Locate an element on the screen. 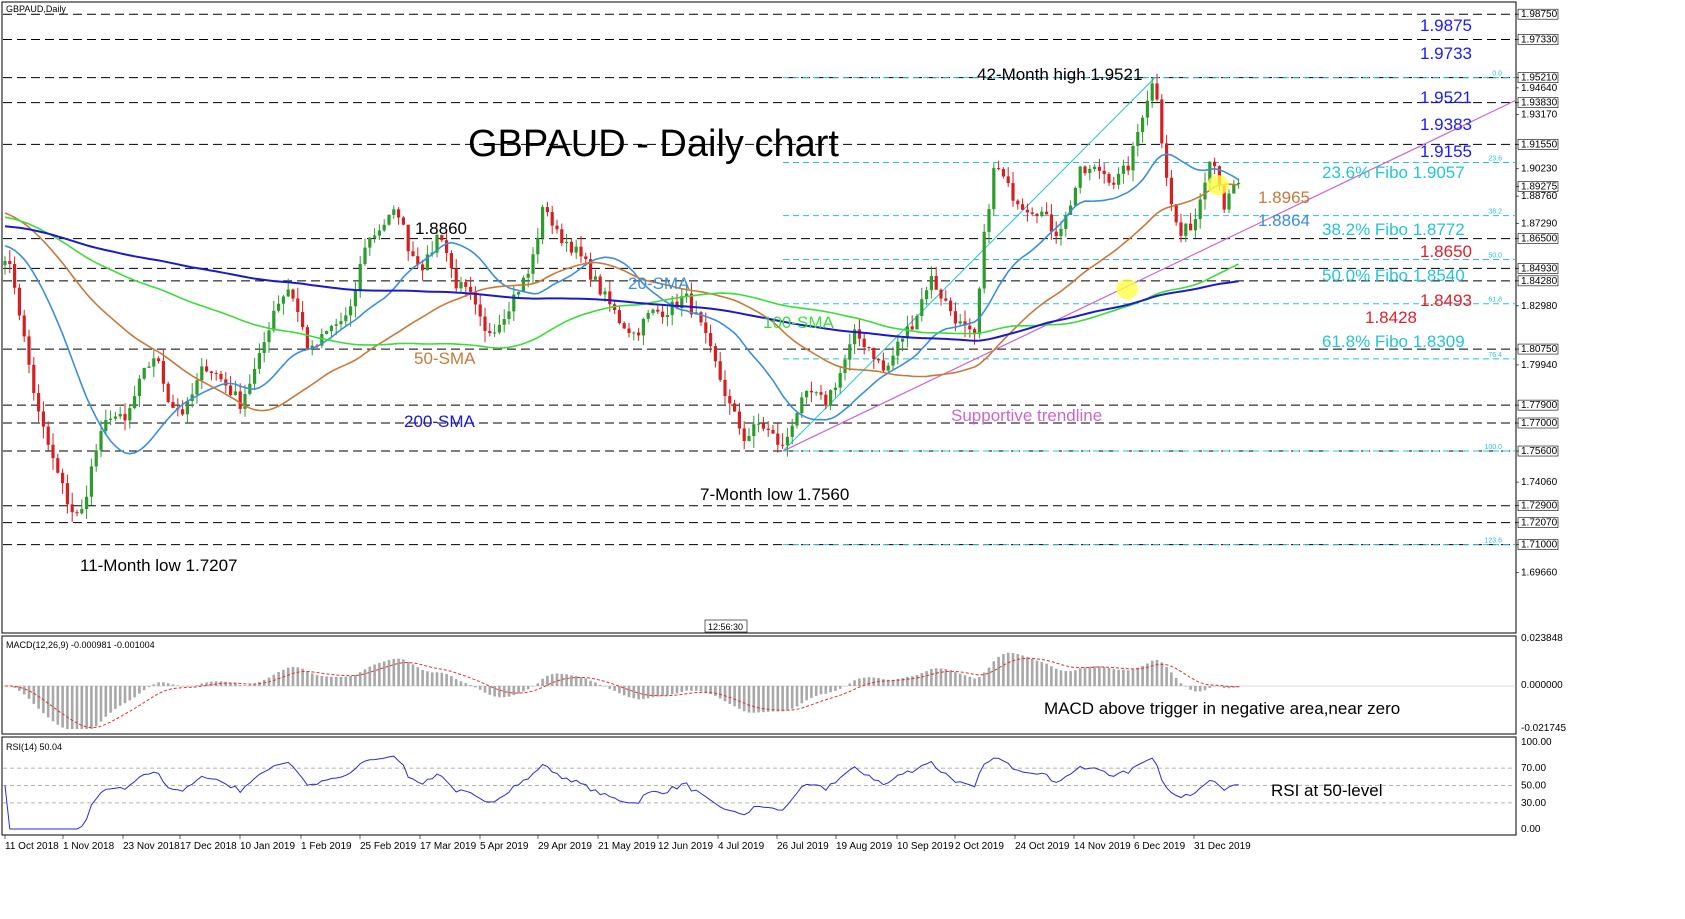 The height and width of the screenshot is (919, 1685). macd-axis-tick: 0.023848 is located at coordinates (1542, 638).